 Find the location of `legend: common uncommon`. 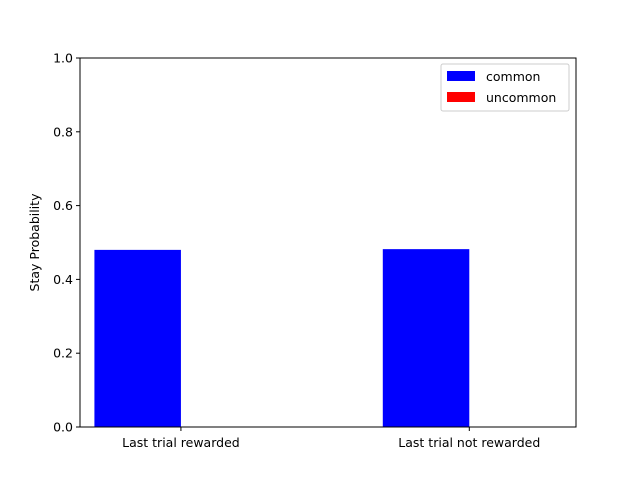

legend: common uncommon is located at coordinates (505, 87).